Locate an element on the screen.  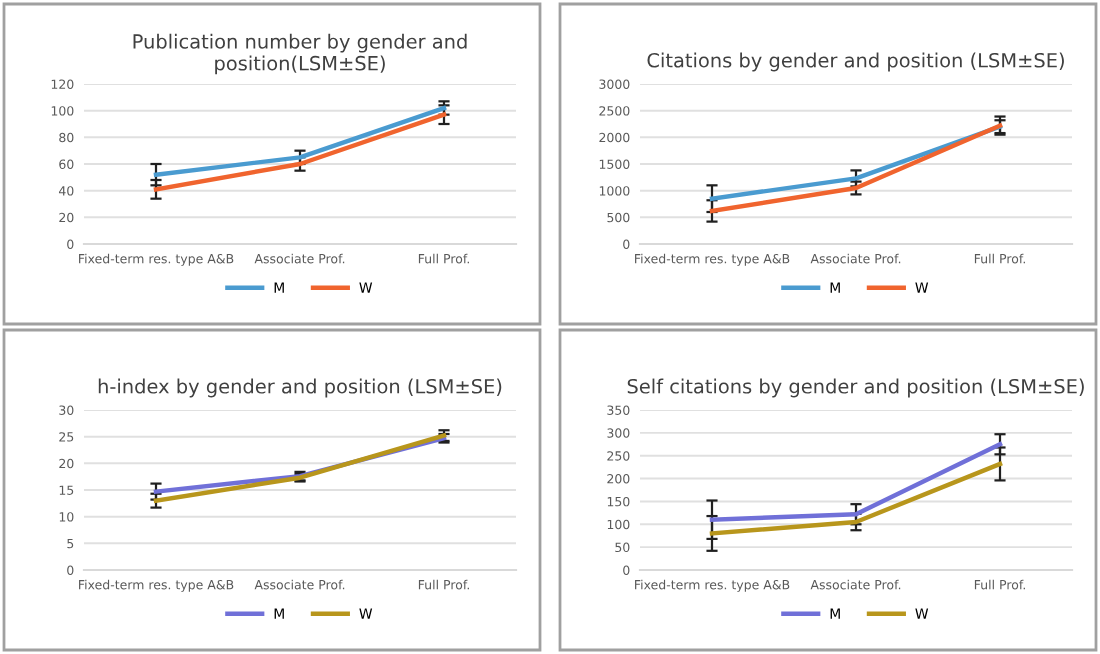
chart-title: h-index by gender and position (LSM±SE) is located at coordinates (300, 388).